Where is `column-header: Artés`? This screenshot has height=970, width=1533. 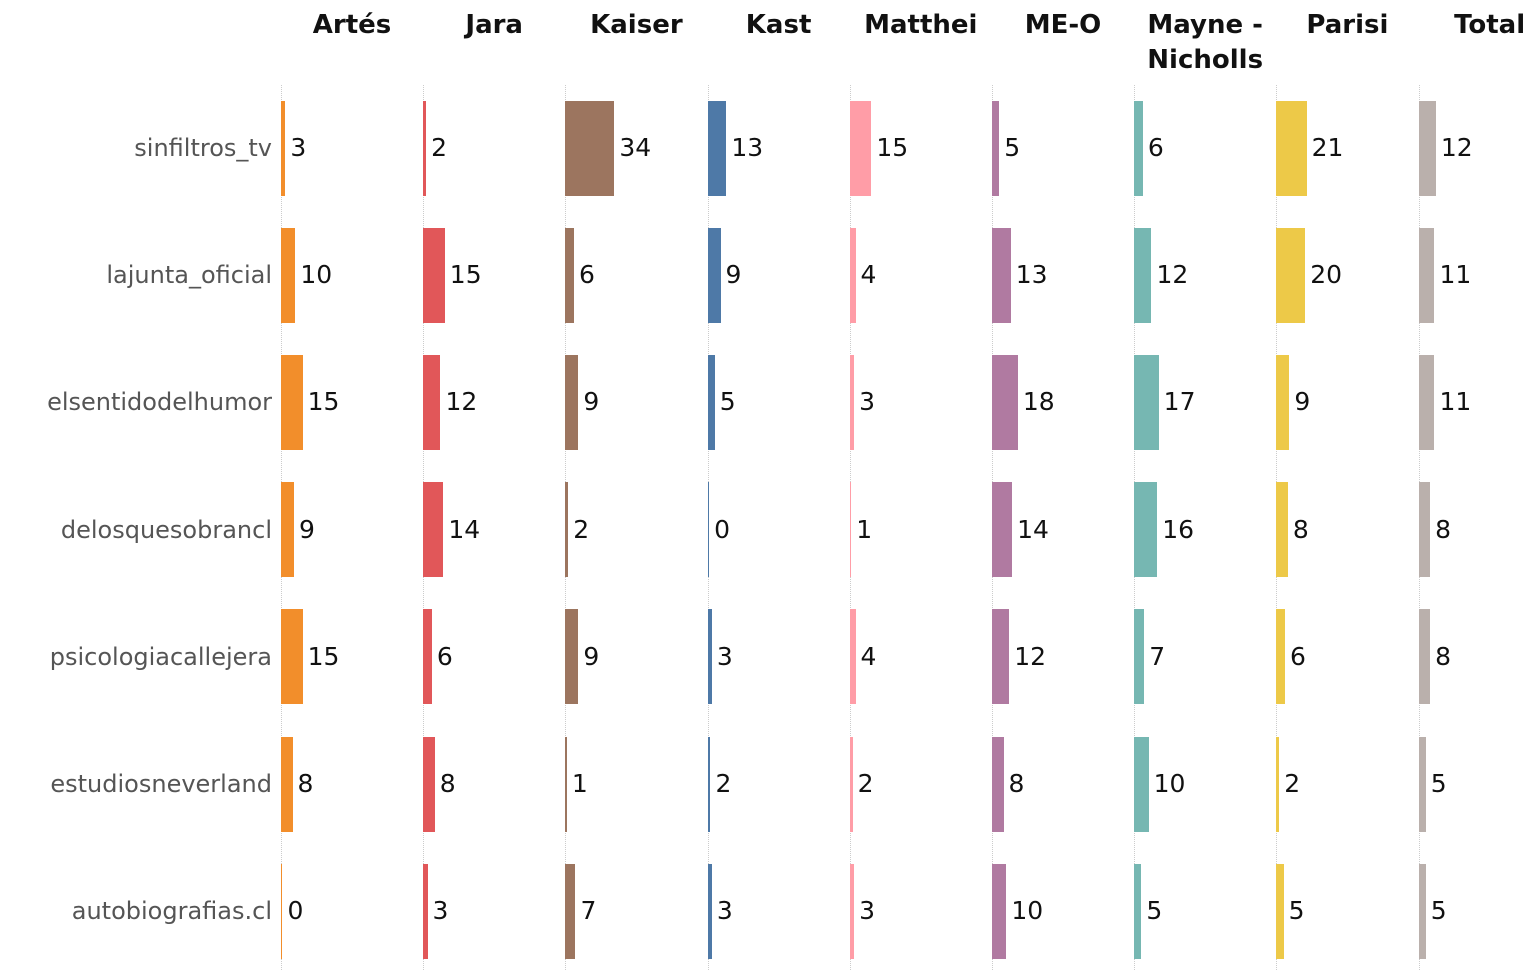 column-header: Artés is located at coordinates (352, 25).